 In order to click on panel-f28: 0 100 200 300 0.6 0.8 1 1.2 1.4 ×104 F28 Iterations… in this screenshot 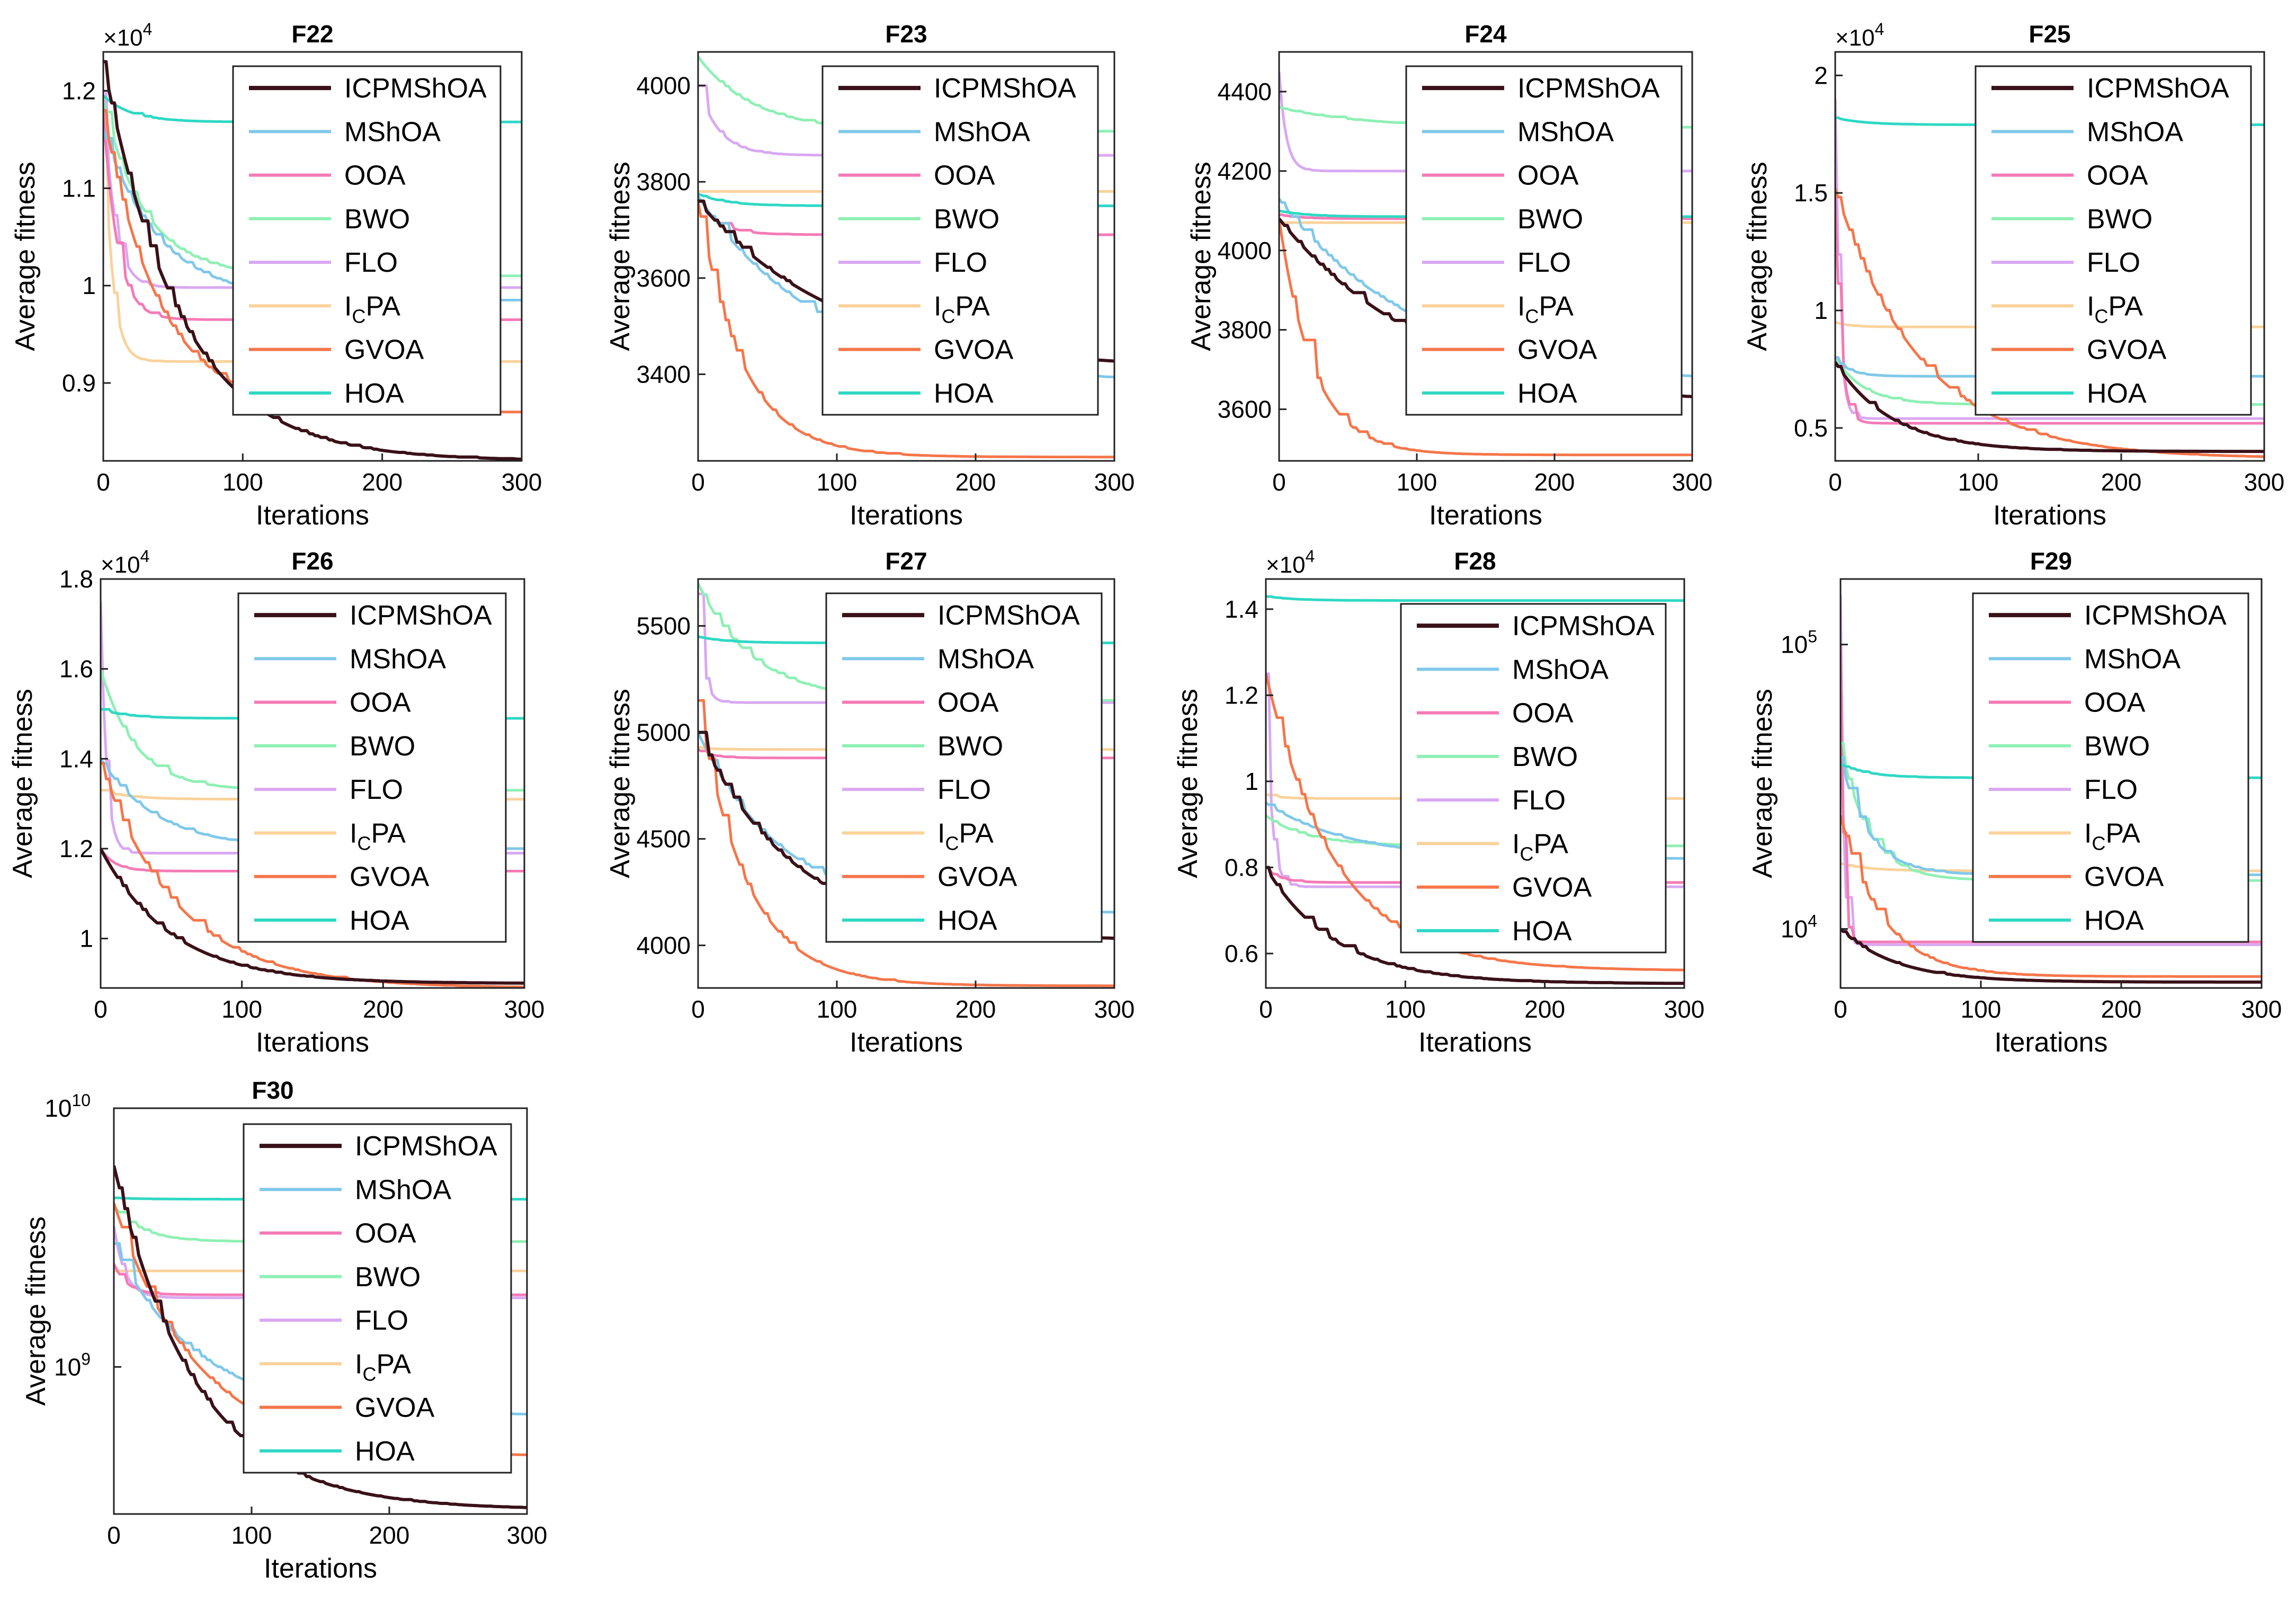, I will do `click(1438, 802)`.